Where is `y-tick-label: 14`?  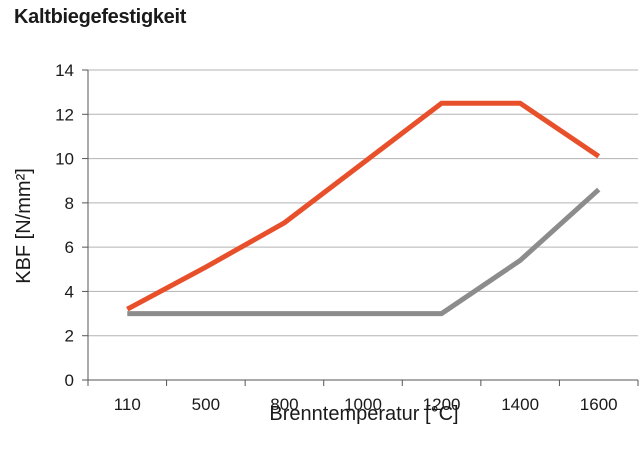 y-tick-label: 14 is located at coordinates (64, 70).